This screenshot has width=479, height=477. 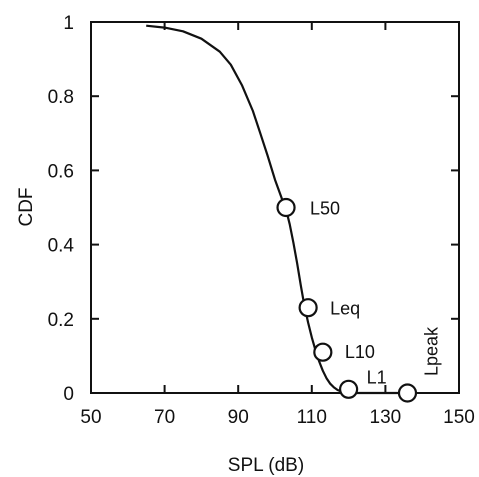 What do you see at coordinates (325, 209) in the screenshot?
I see `marker-l50-label: L50` at bounding box center [325, 209].